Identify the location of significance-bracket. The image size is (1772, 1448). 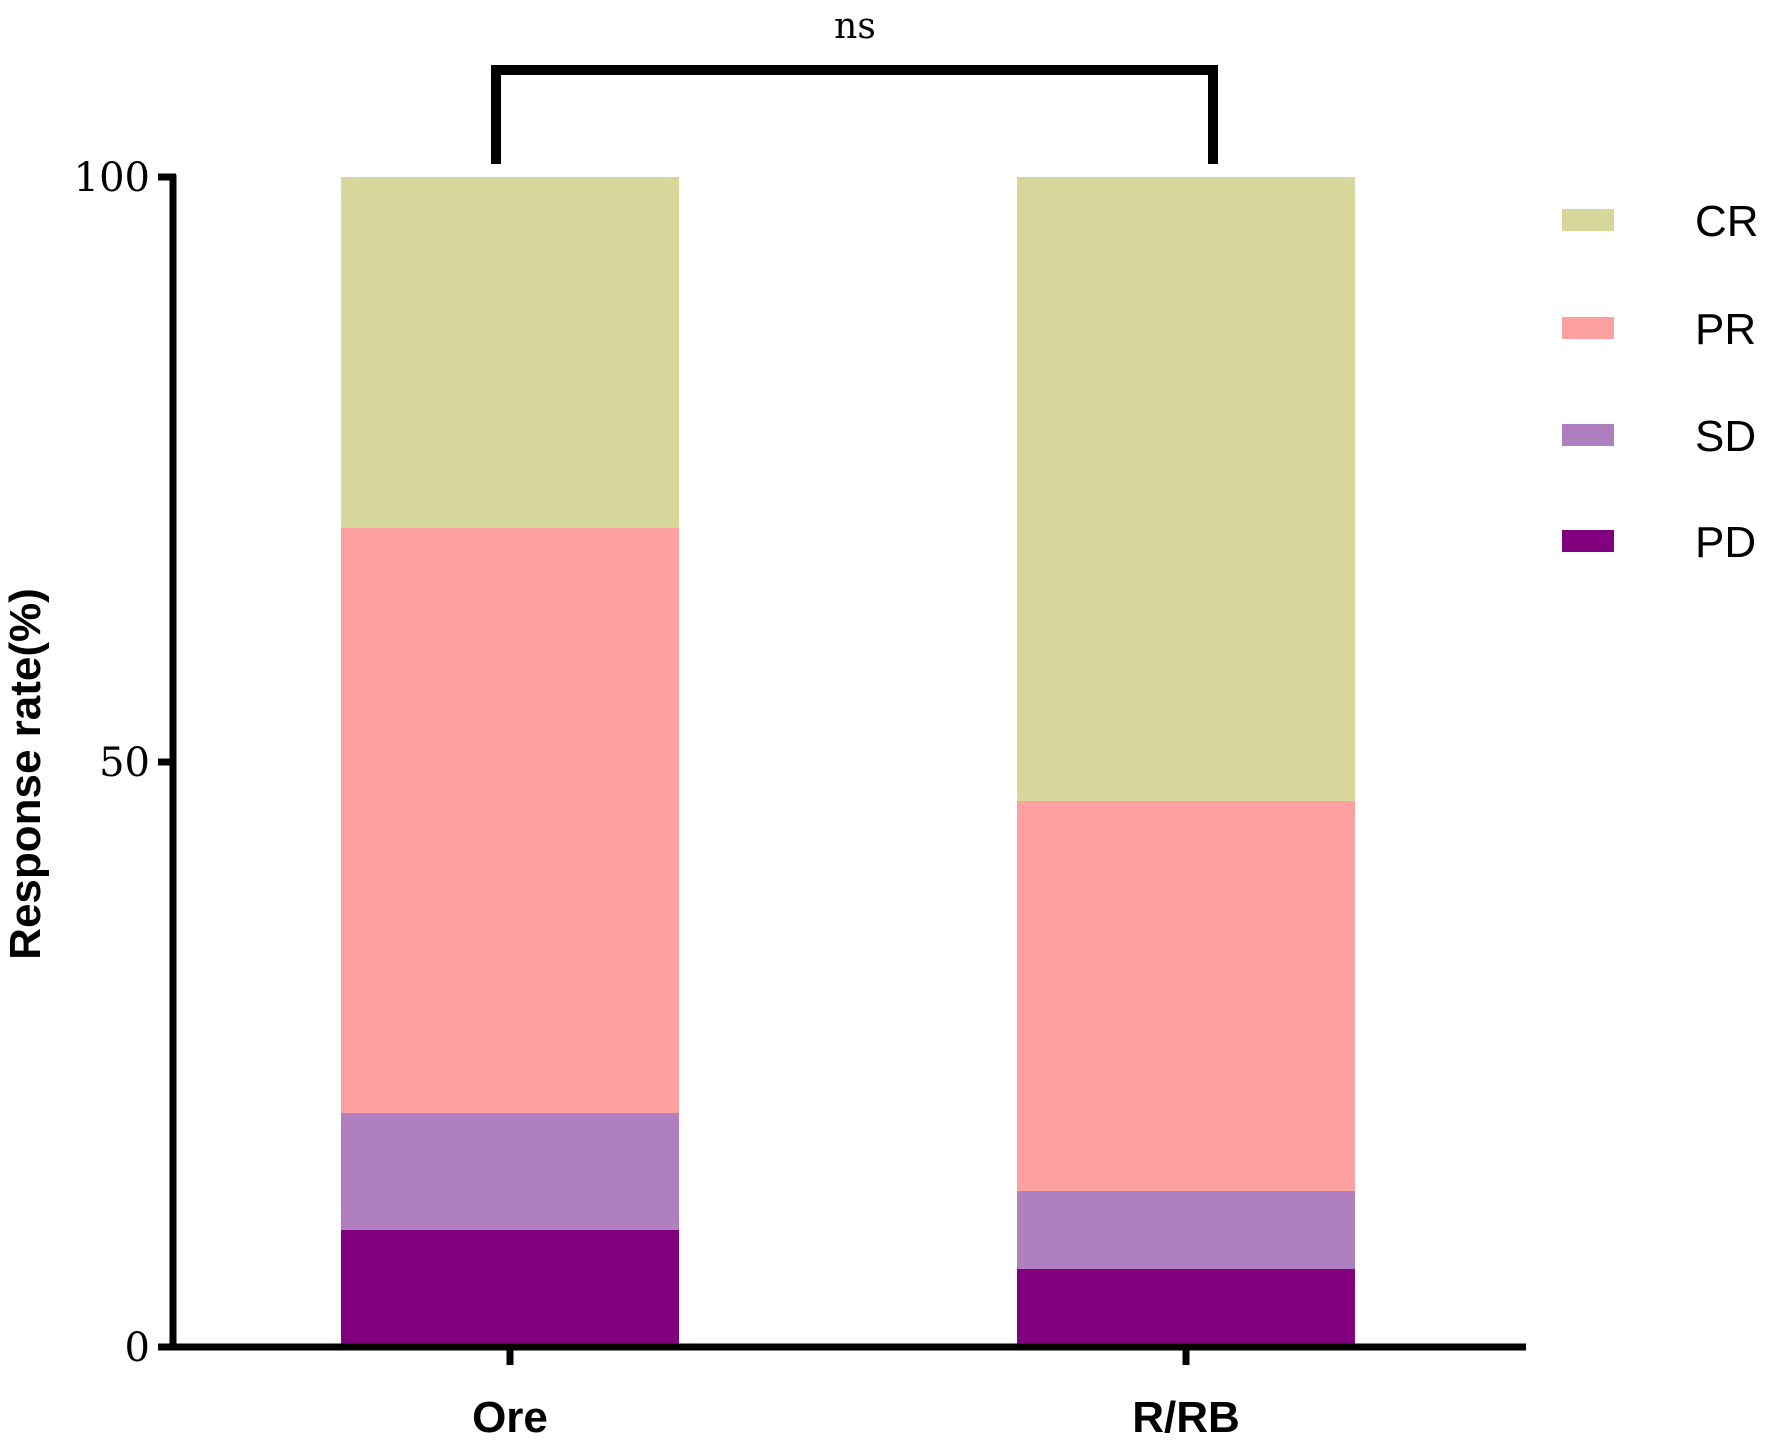
(854, 114).